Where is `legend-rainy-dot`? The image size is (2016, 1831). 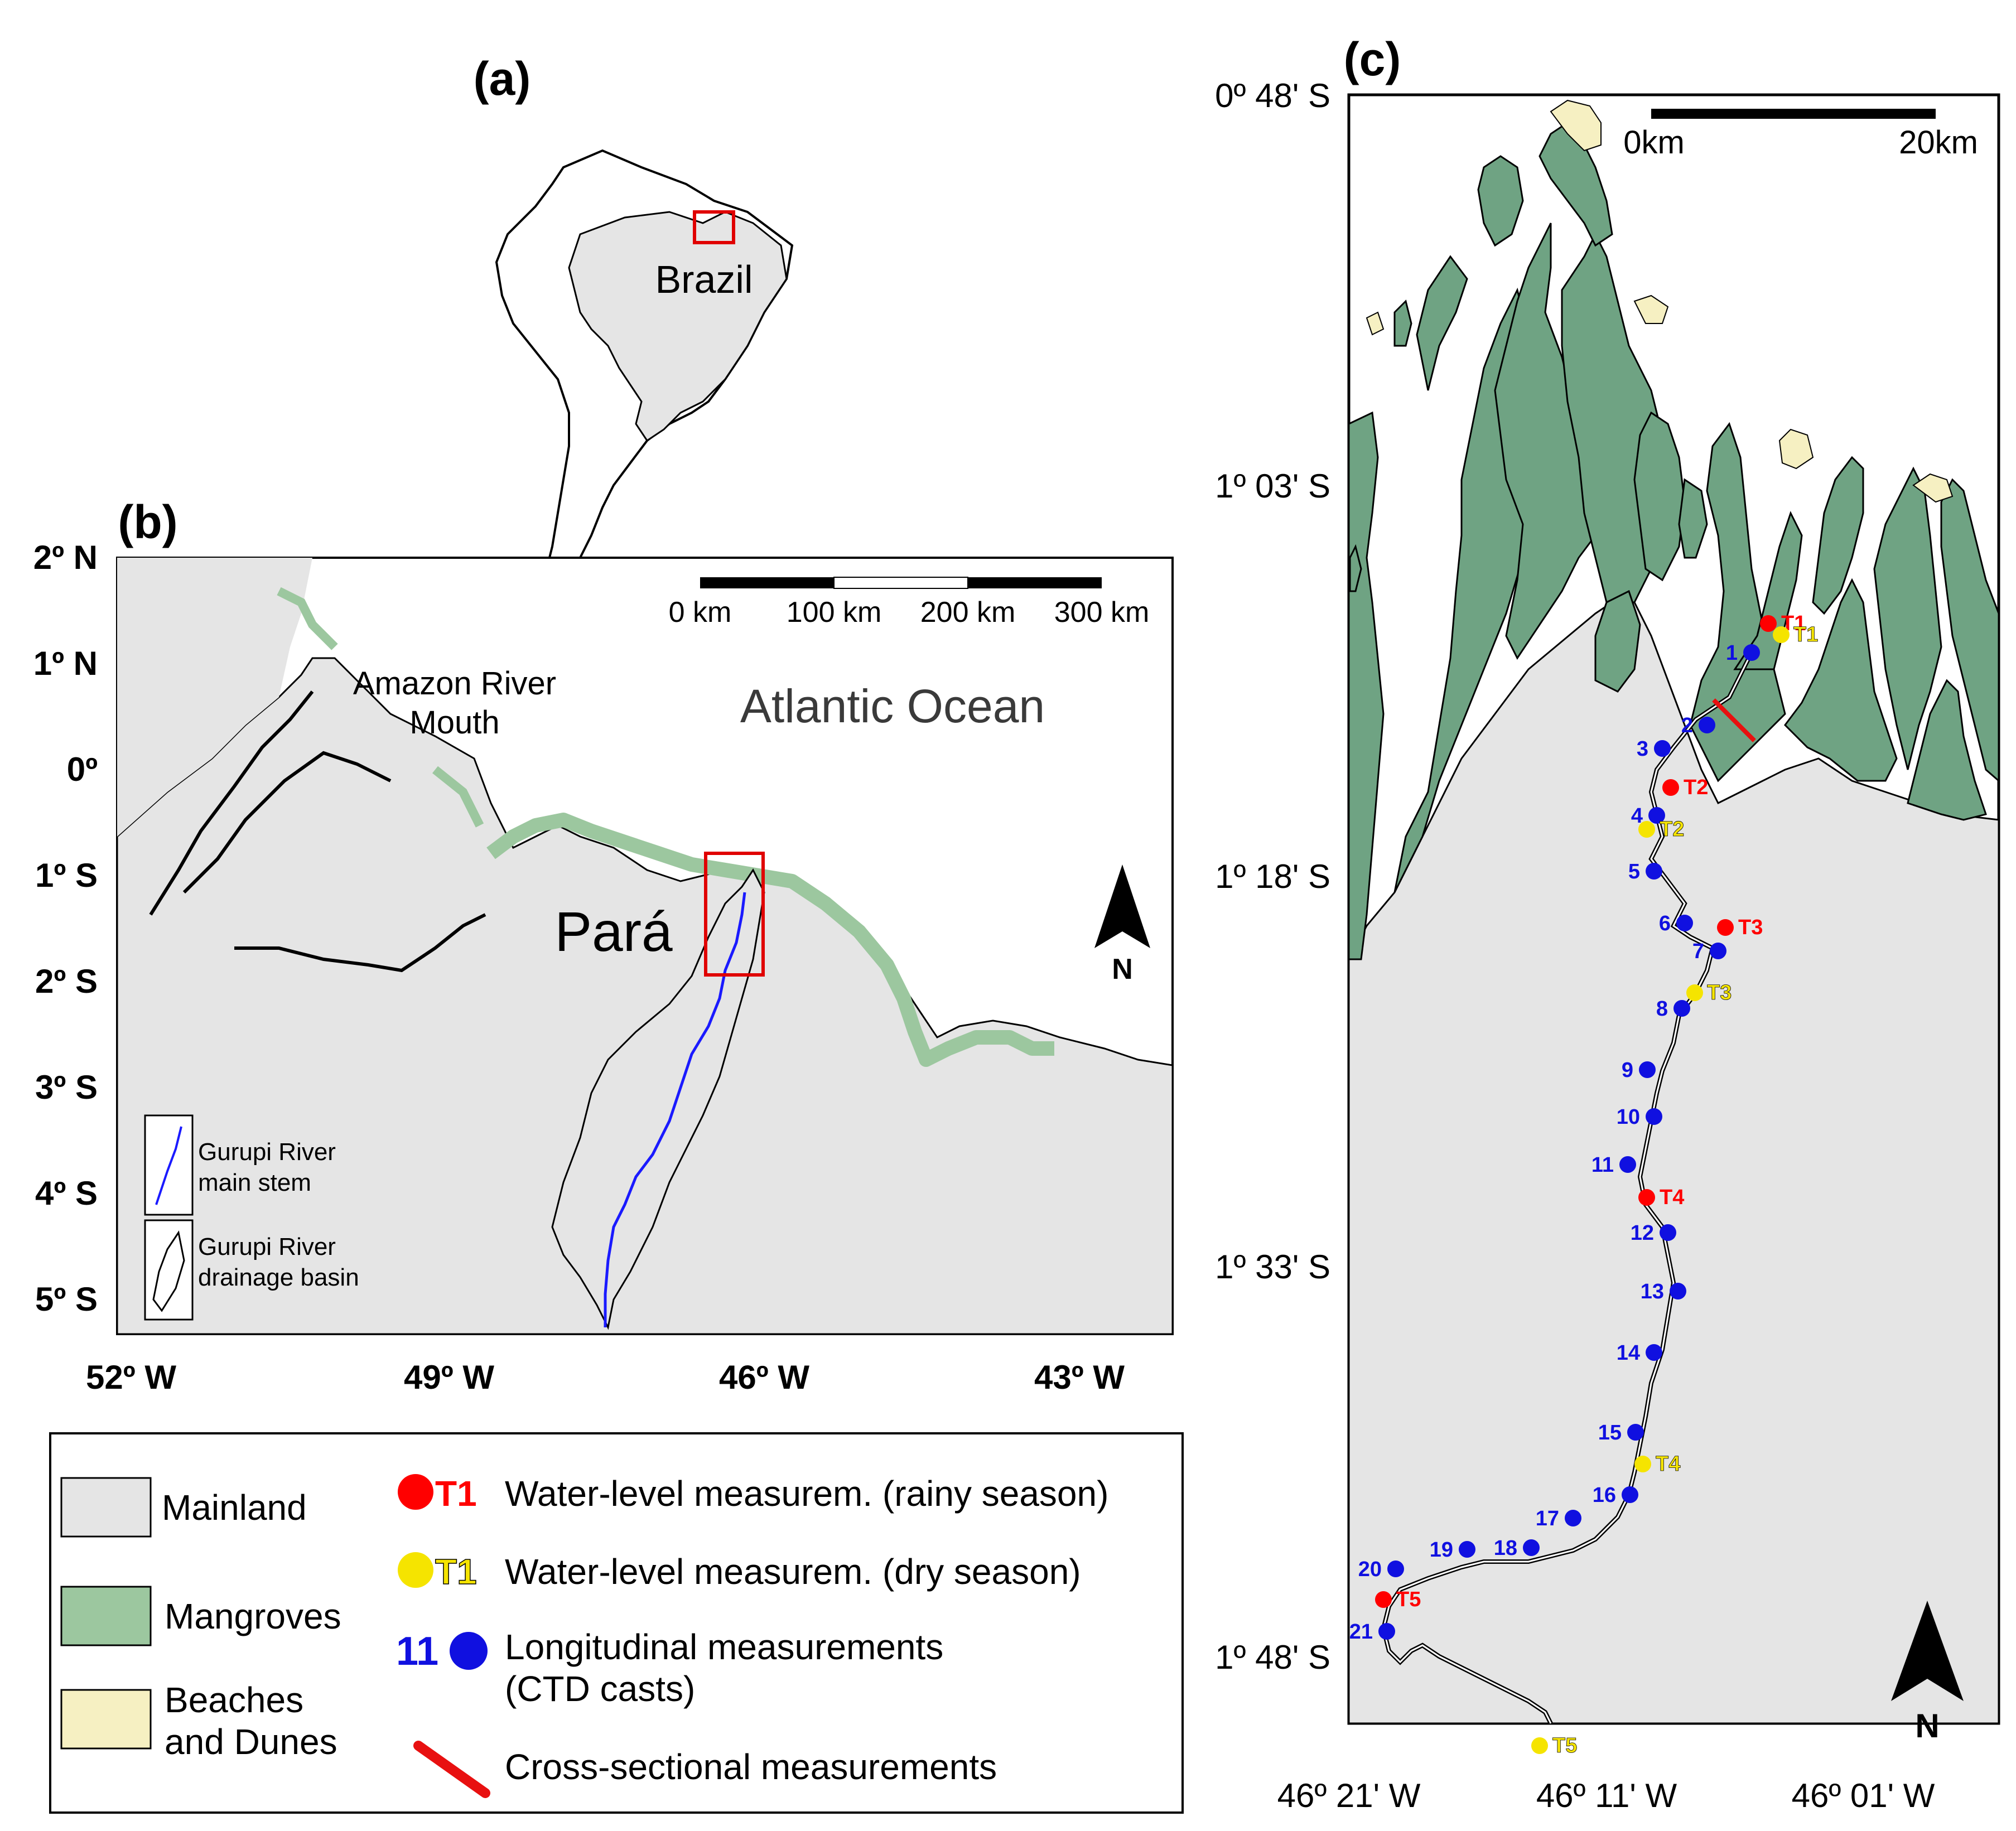
legend-rainy-dot is located at coordinates (415, 1492).